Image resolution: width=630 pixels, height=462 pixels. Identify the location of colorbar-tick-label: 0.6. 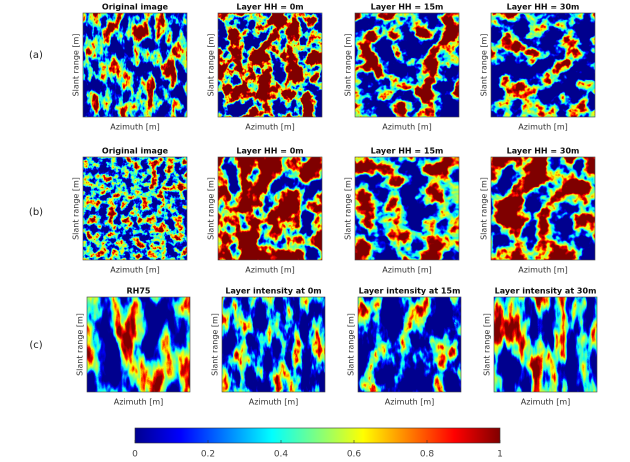
(354, 455).